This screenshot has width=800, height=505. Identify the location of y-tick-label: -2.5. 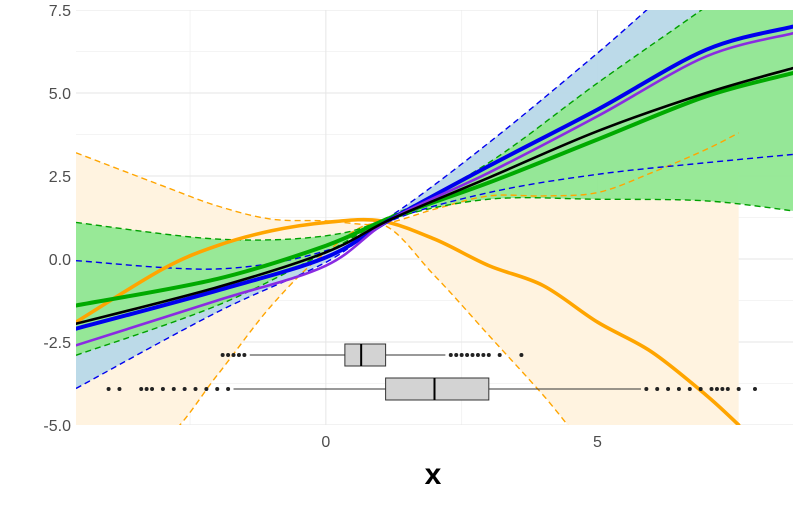
(57, 343).